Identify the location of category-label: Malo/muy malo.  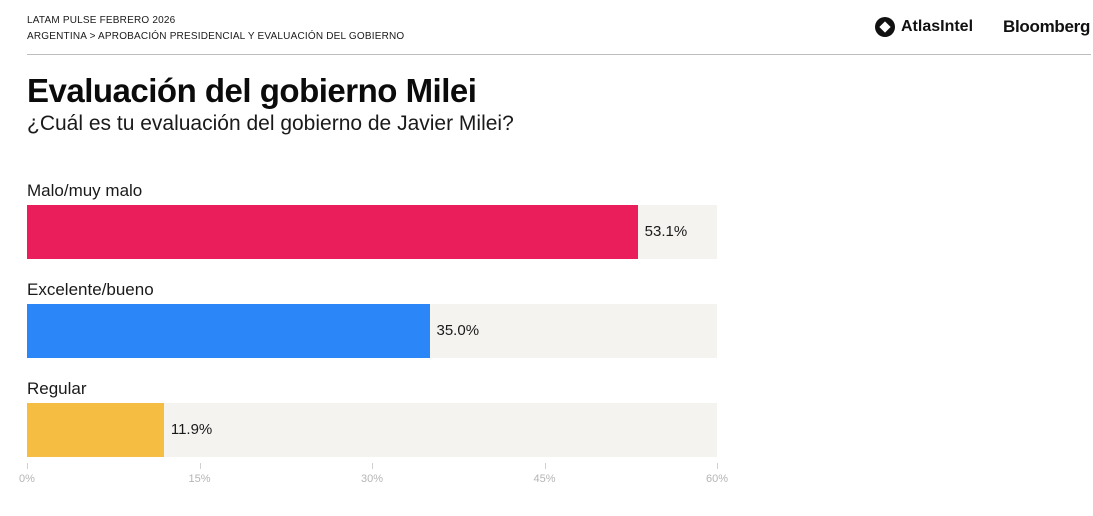
(85, 190).